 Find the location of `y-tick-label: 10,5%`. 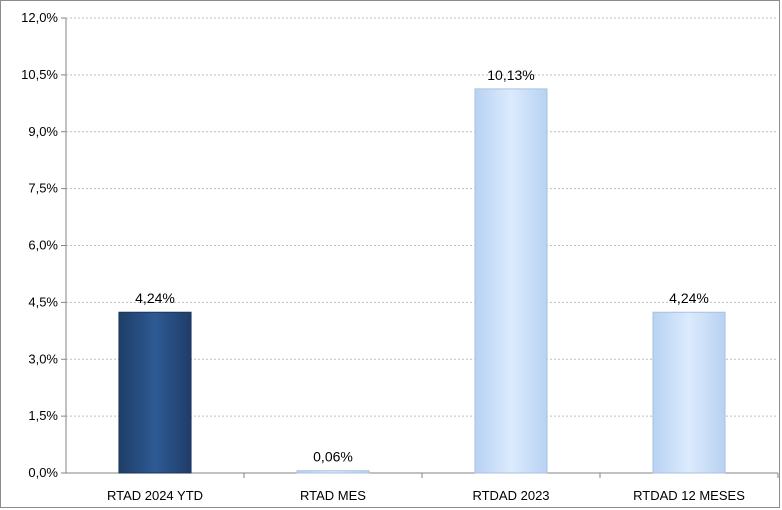

y-tick-label: 10,5% is located at coordinates (39, 74).